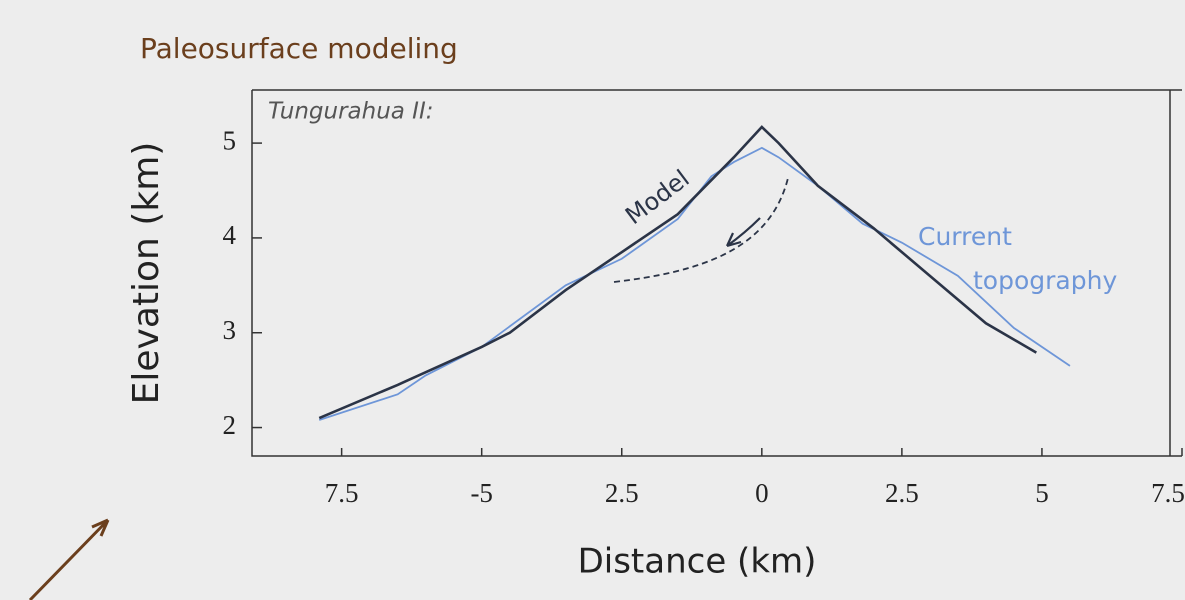  What do you see at coordinates (230, 425) in the screenshot?
I see `y-tick-label: 2` at bounding box center [230, 425].